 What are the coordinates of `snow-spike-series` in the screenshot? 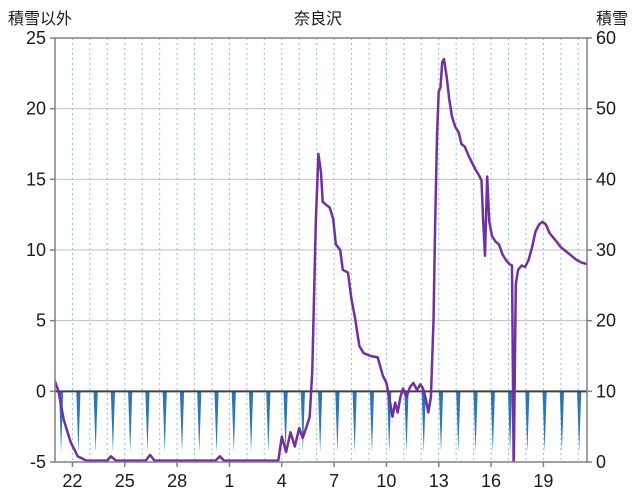 It's located at (320, 422).